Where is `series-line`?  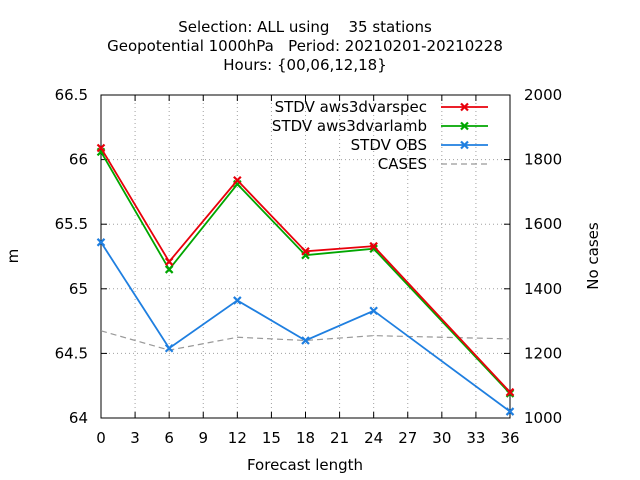 series-line is located at coordinates (305, 340).